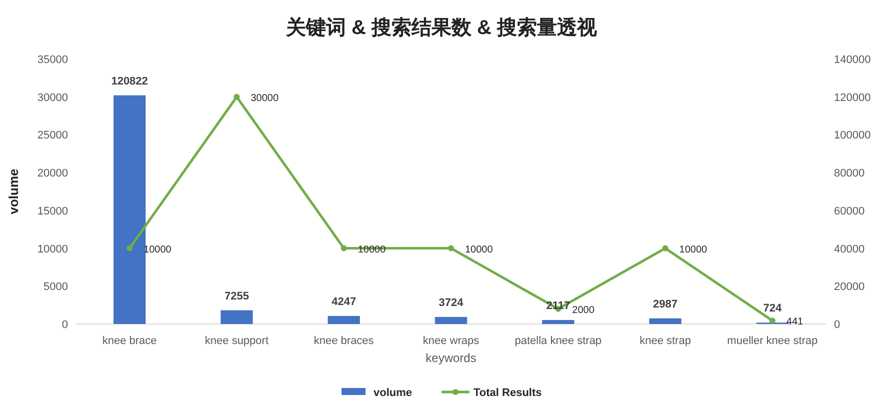  What do you see at coordinates (849, 174) in the screenshot?
I see `y2-tick-label: 80000` at bounding box center [849, 174].